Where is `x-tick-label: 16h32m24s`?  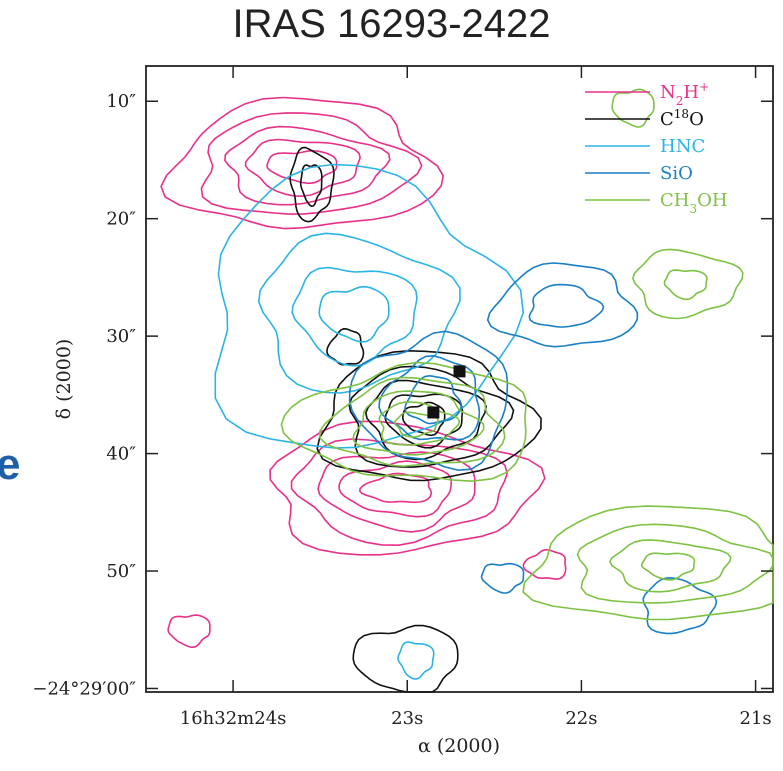 x-tick-label: 16h32m24s is located at coordinates (233, 718).